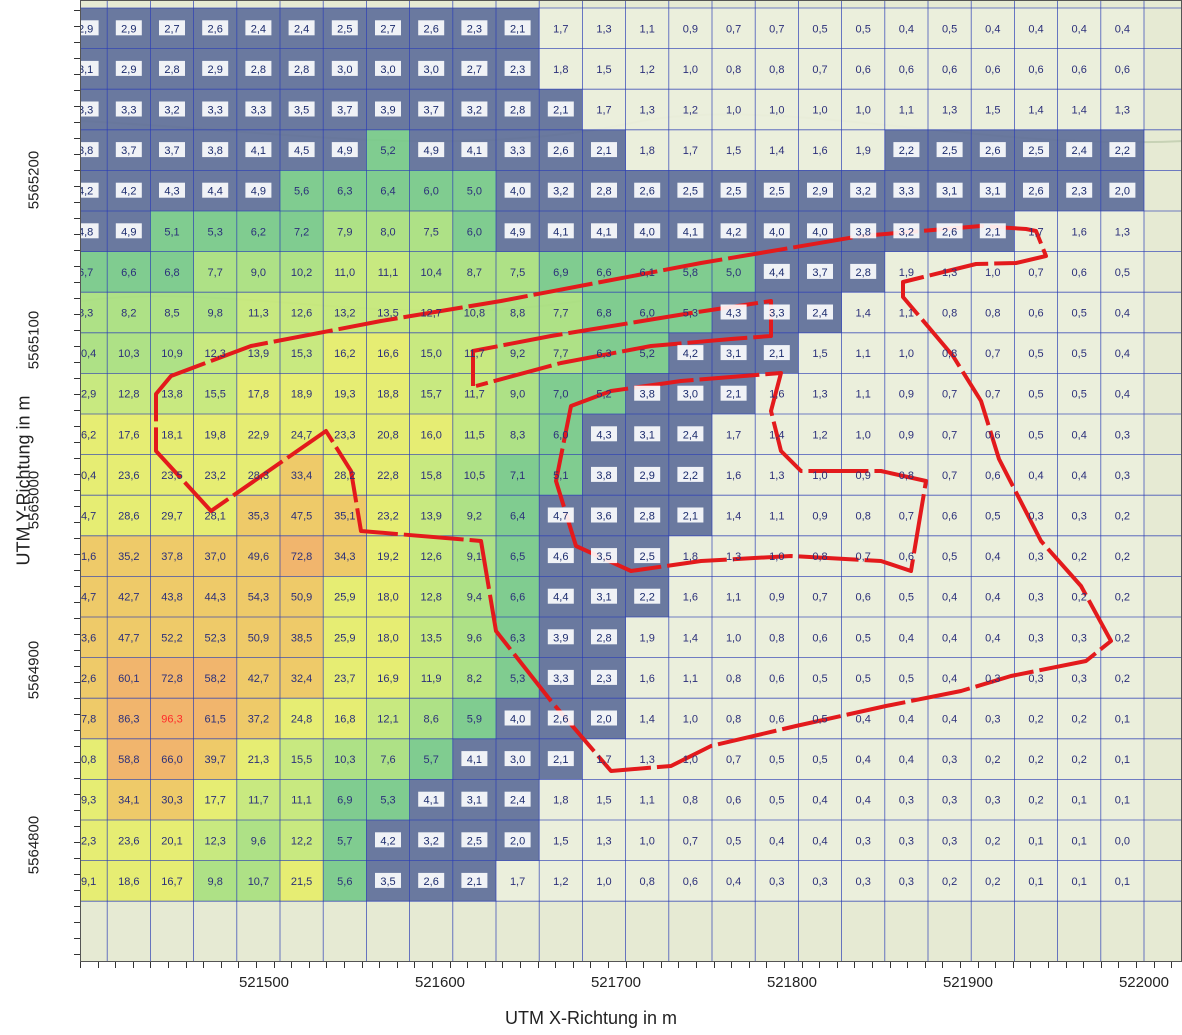  I want to click on grid-value: 2,4, so click(301, 29).